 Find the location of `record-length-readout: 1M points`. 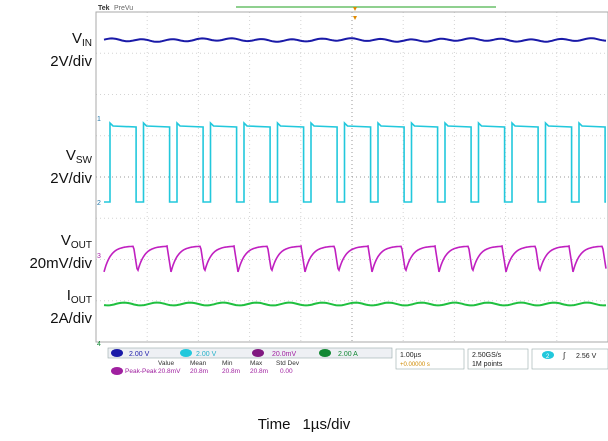

record-length-readout: 1M points is located at coordinates (487, 364).